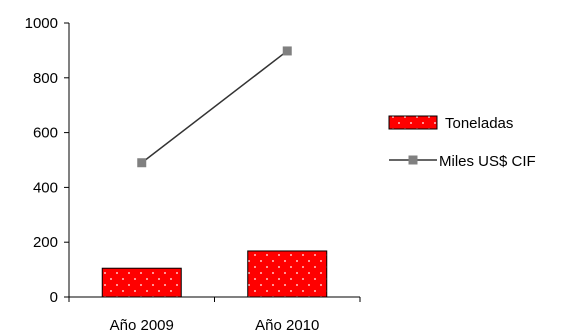  What do you see at coordinates (214, 274) in the screenshot?
I see `bar-series` at bounding box center [214, 274].